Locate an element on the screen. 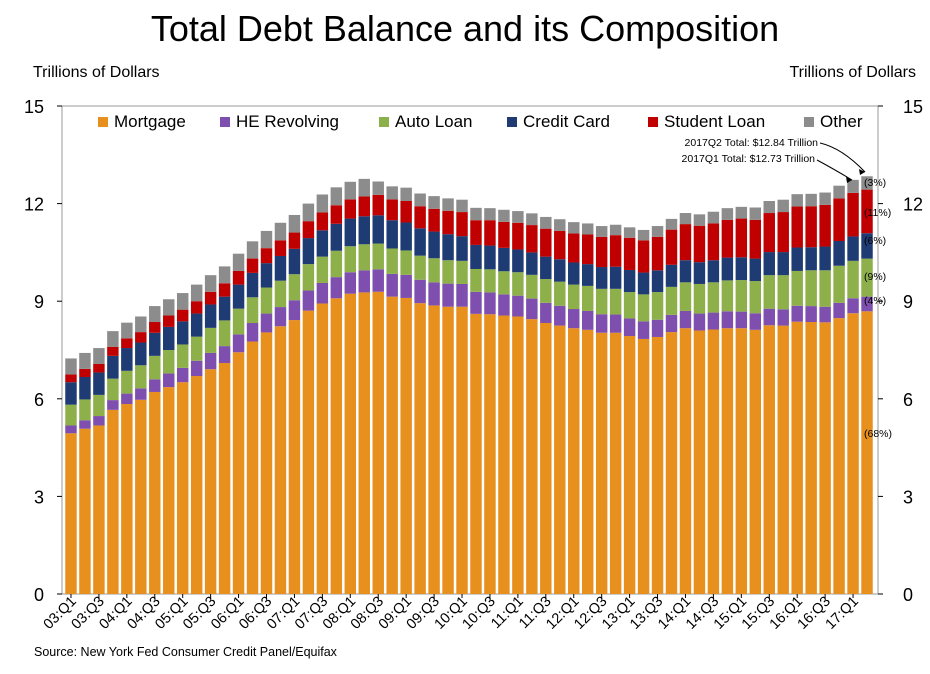 The height and width of the screenshot is (674, 930). bar-he-revolving-10-q1 is located at coordinates (462, 295).